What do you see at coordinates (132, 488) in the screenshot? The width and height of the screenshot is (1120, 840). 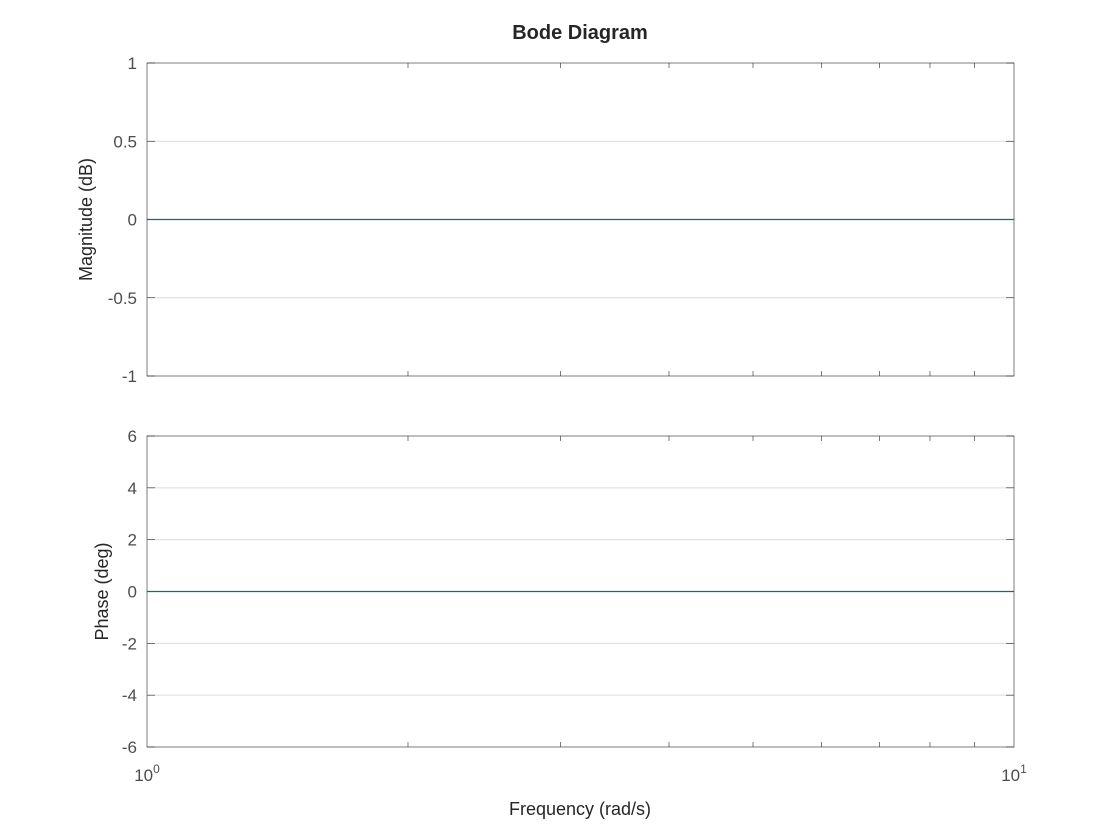 I see `phase-y-tick-label: 4` at bounding box center [132, 488].